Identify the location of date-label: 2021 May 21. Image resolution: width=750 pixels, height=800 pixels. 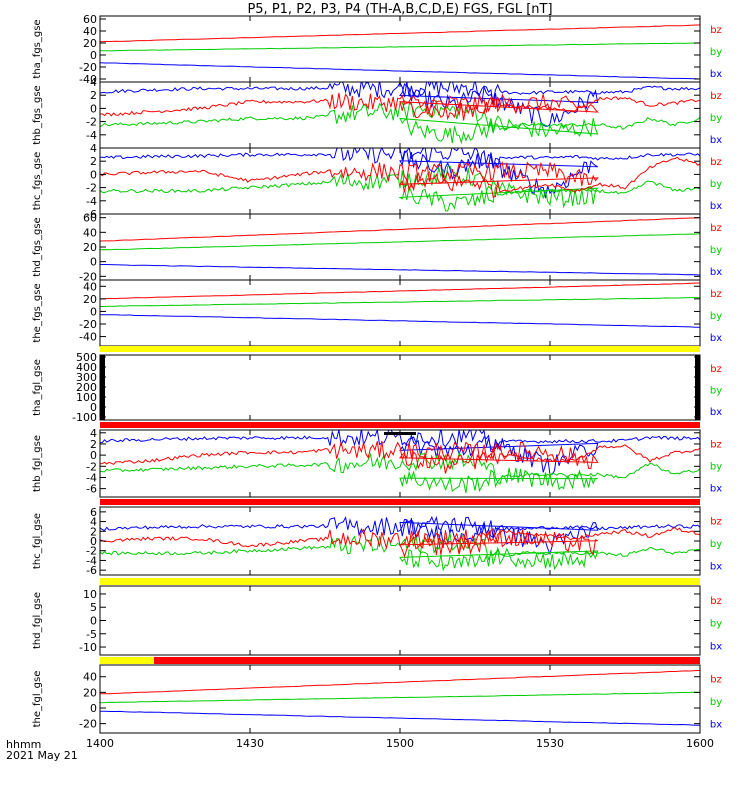
(42, 755).